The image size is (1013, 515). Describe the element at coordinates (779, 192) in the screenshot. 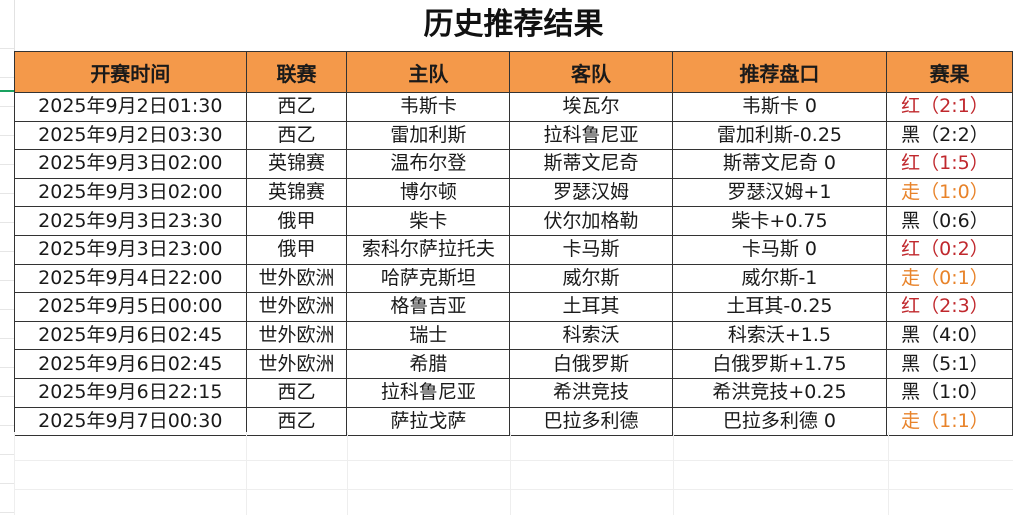

I see `cell-pick: 罗瑟汉姆+1` at that location.